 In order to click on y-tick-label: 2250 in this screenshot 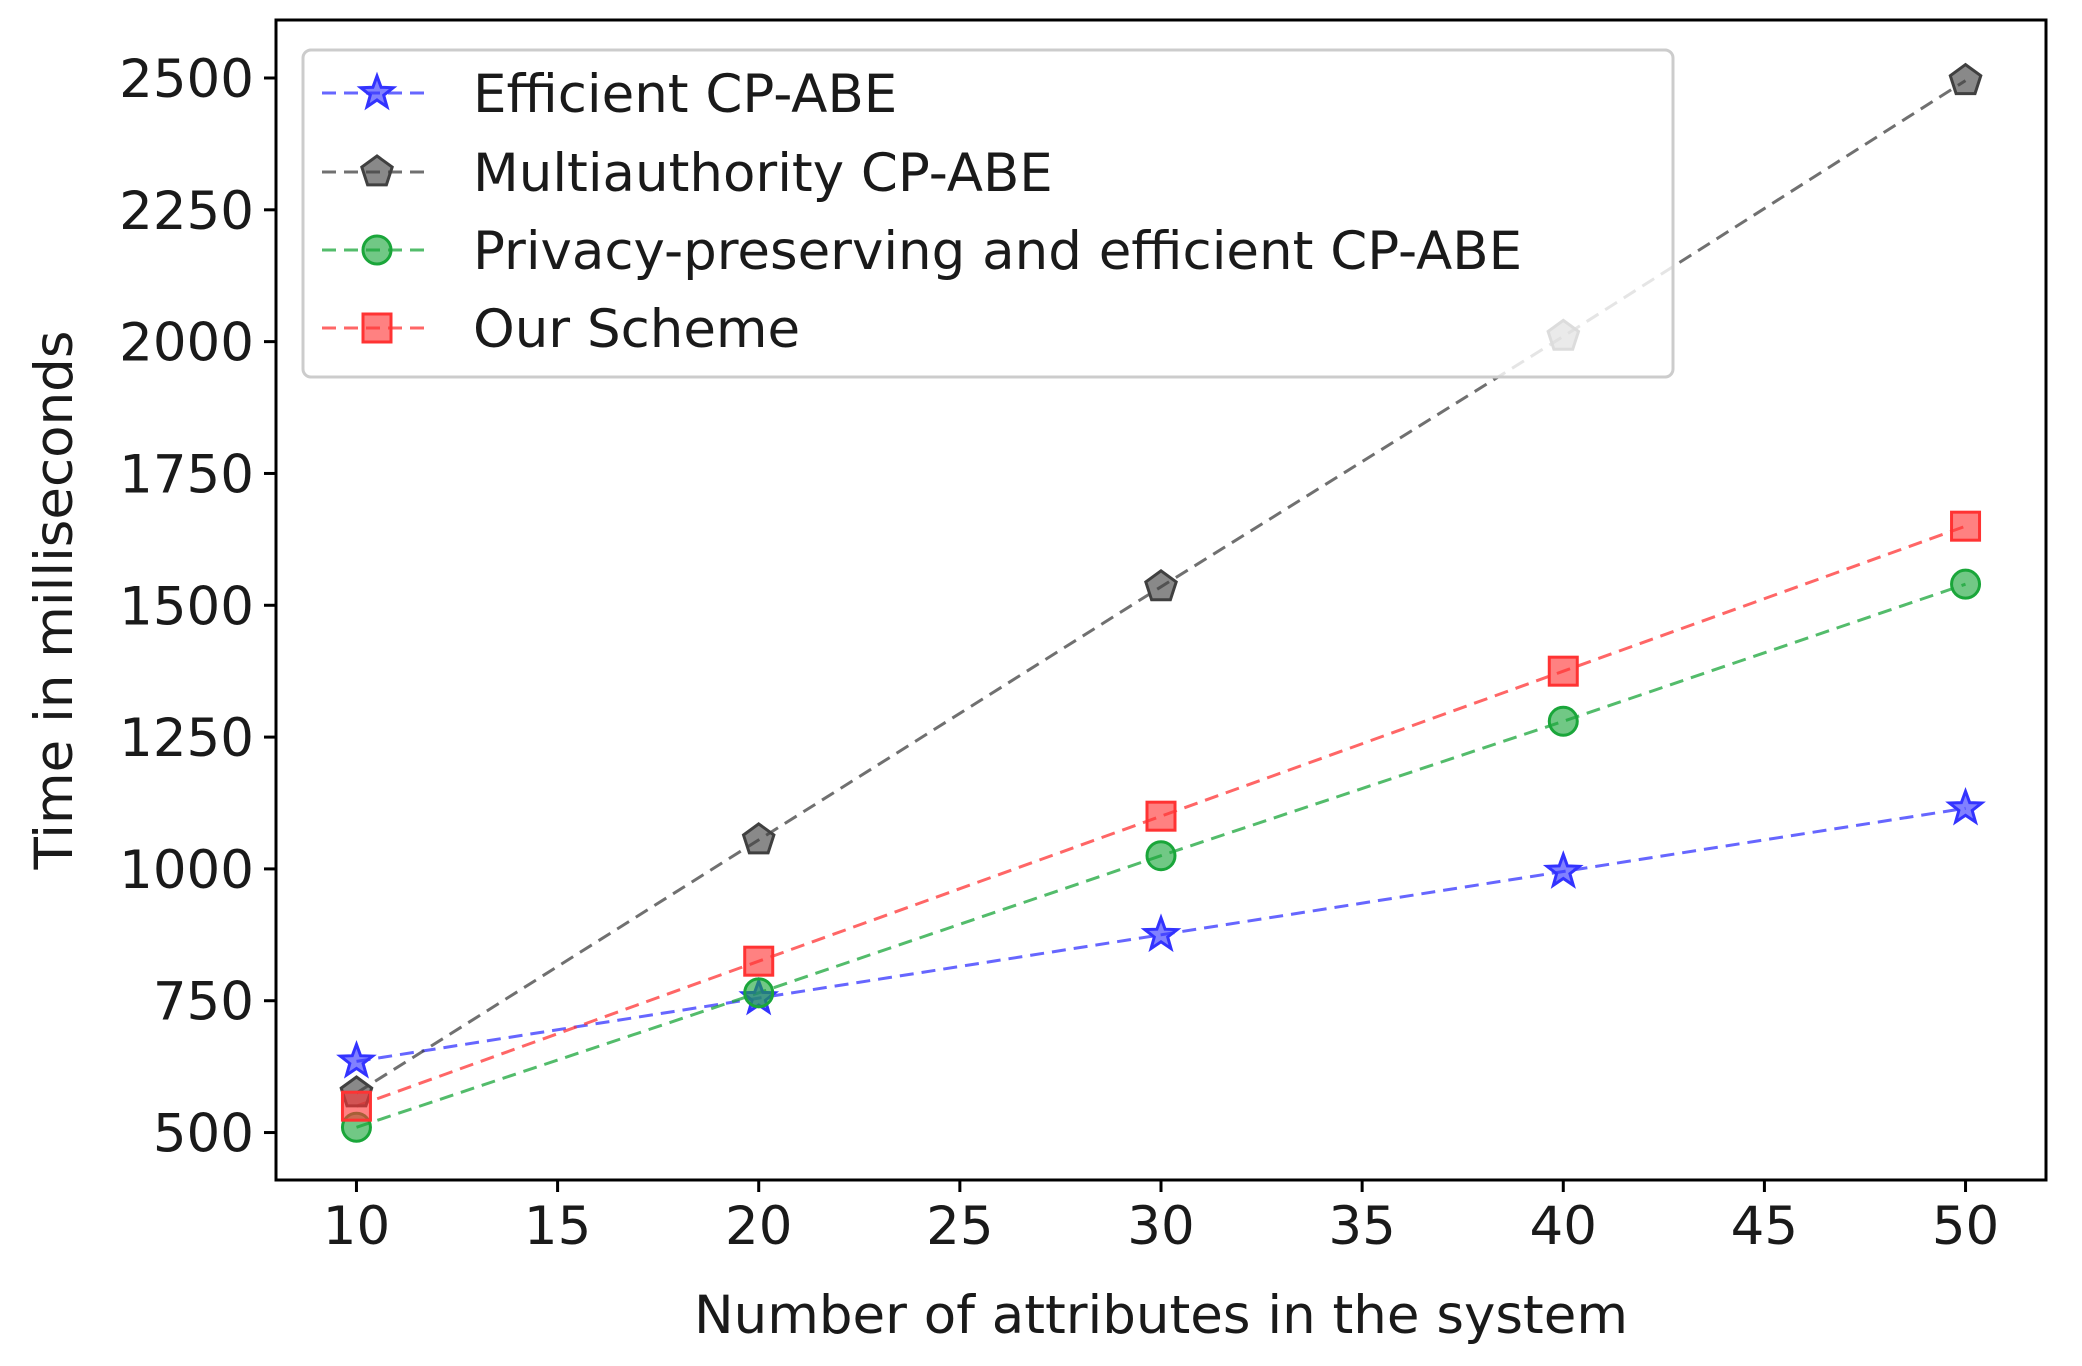, I will do `click(186, 211)`.